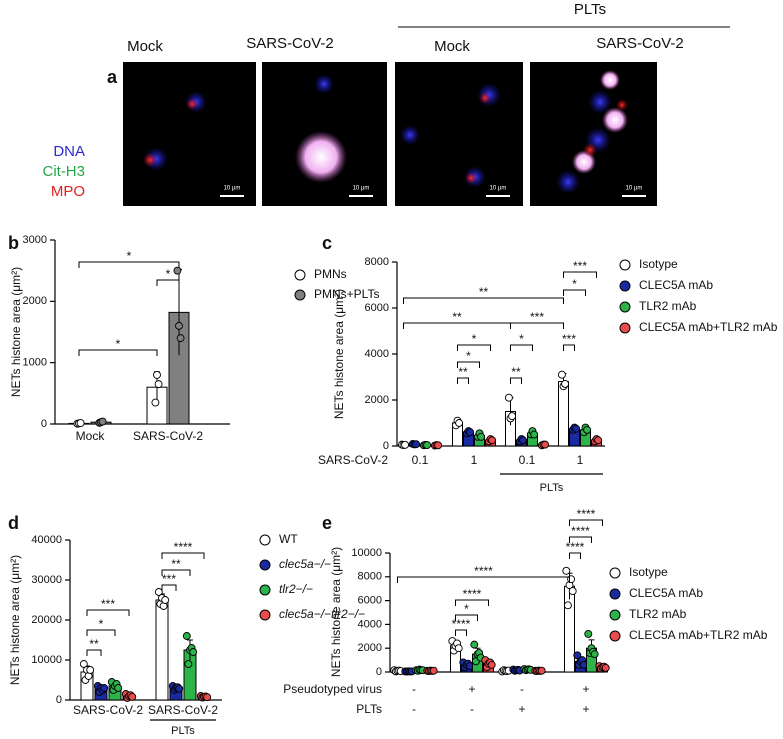 This screenshot has height=739, width=783. What do you see at coordinates (457, 317) in the screenshot?
I see `significance-label: **` at bounding box center [457, 317].